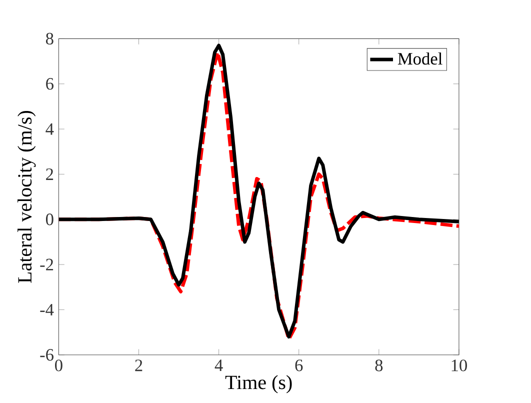 The height and width of the screenshot is (403, 531). Describe the element at coordinates (379, 366) in the screenshot. I see `x-tick-label: 8` at that location.